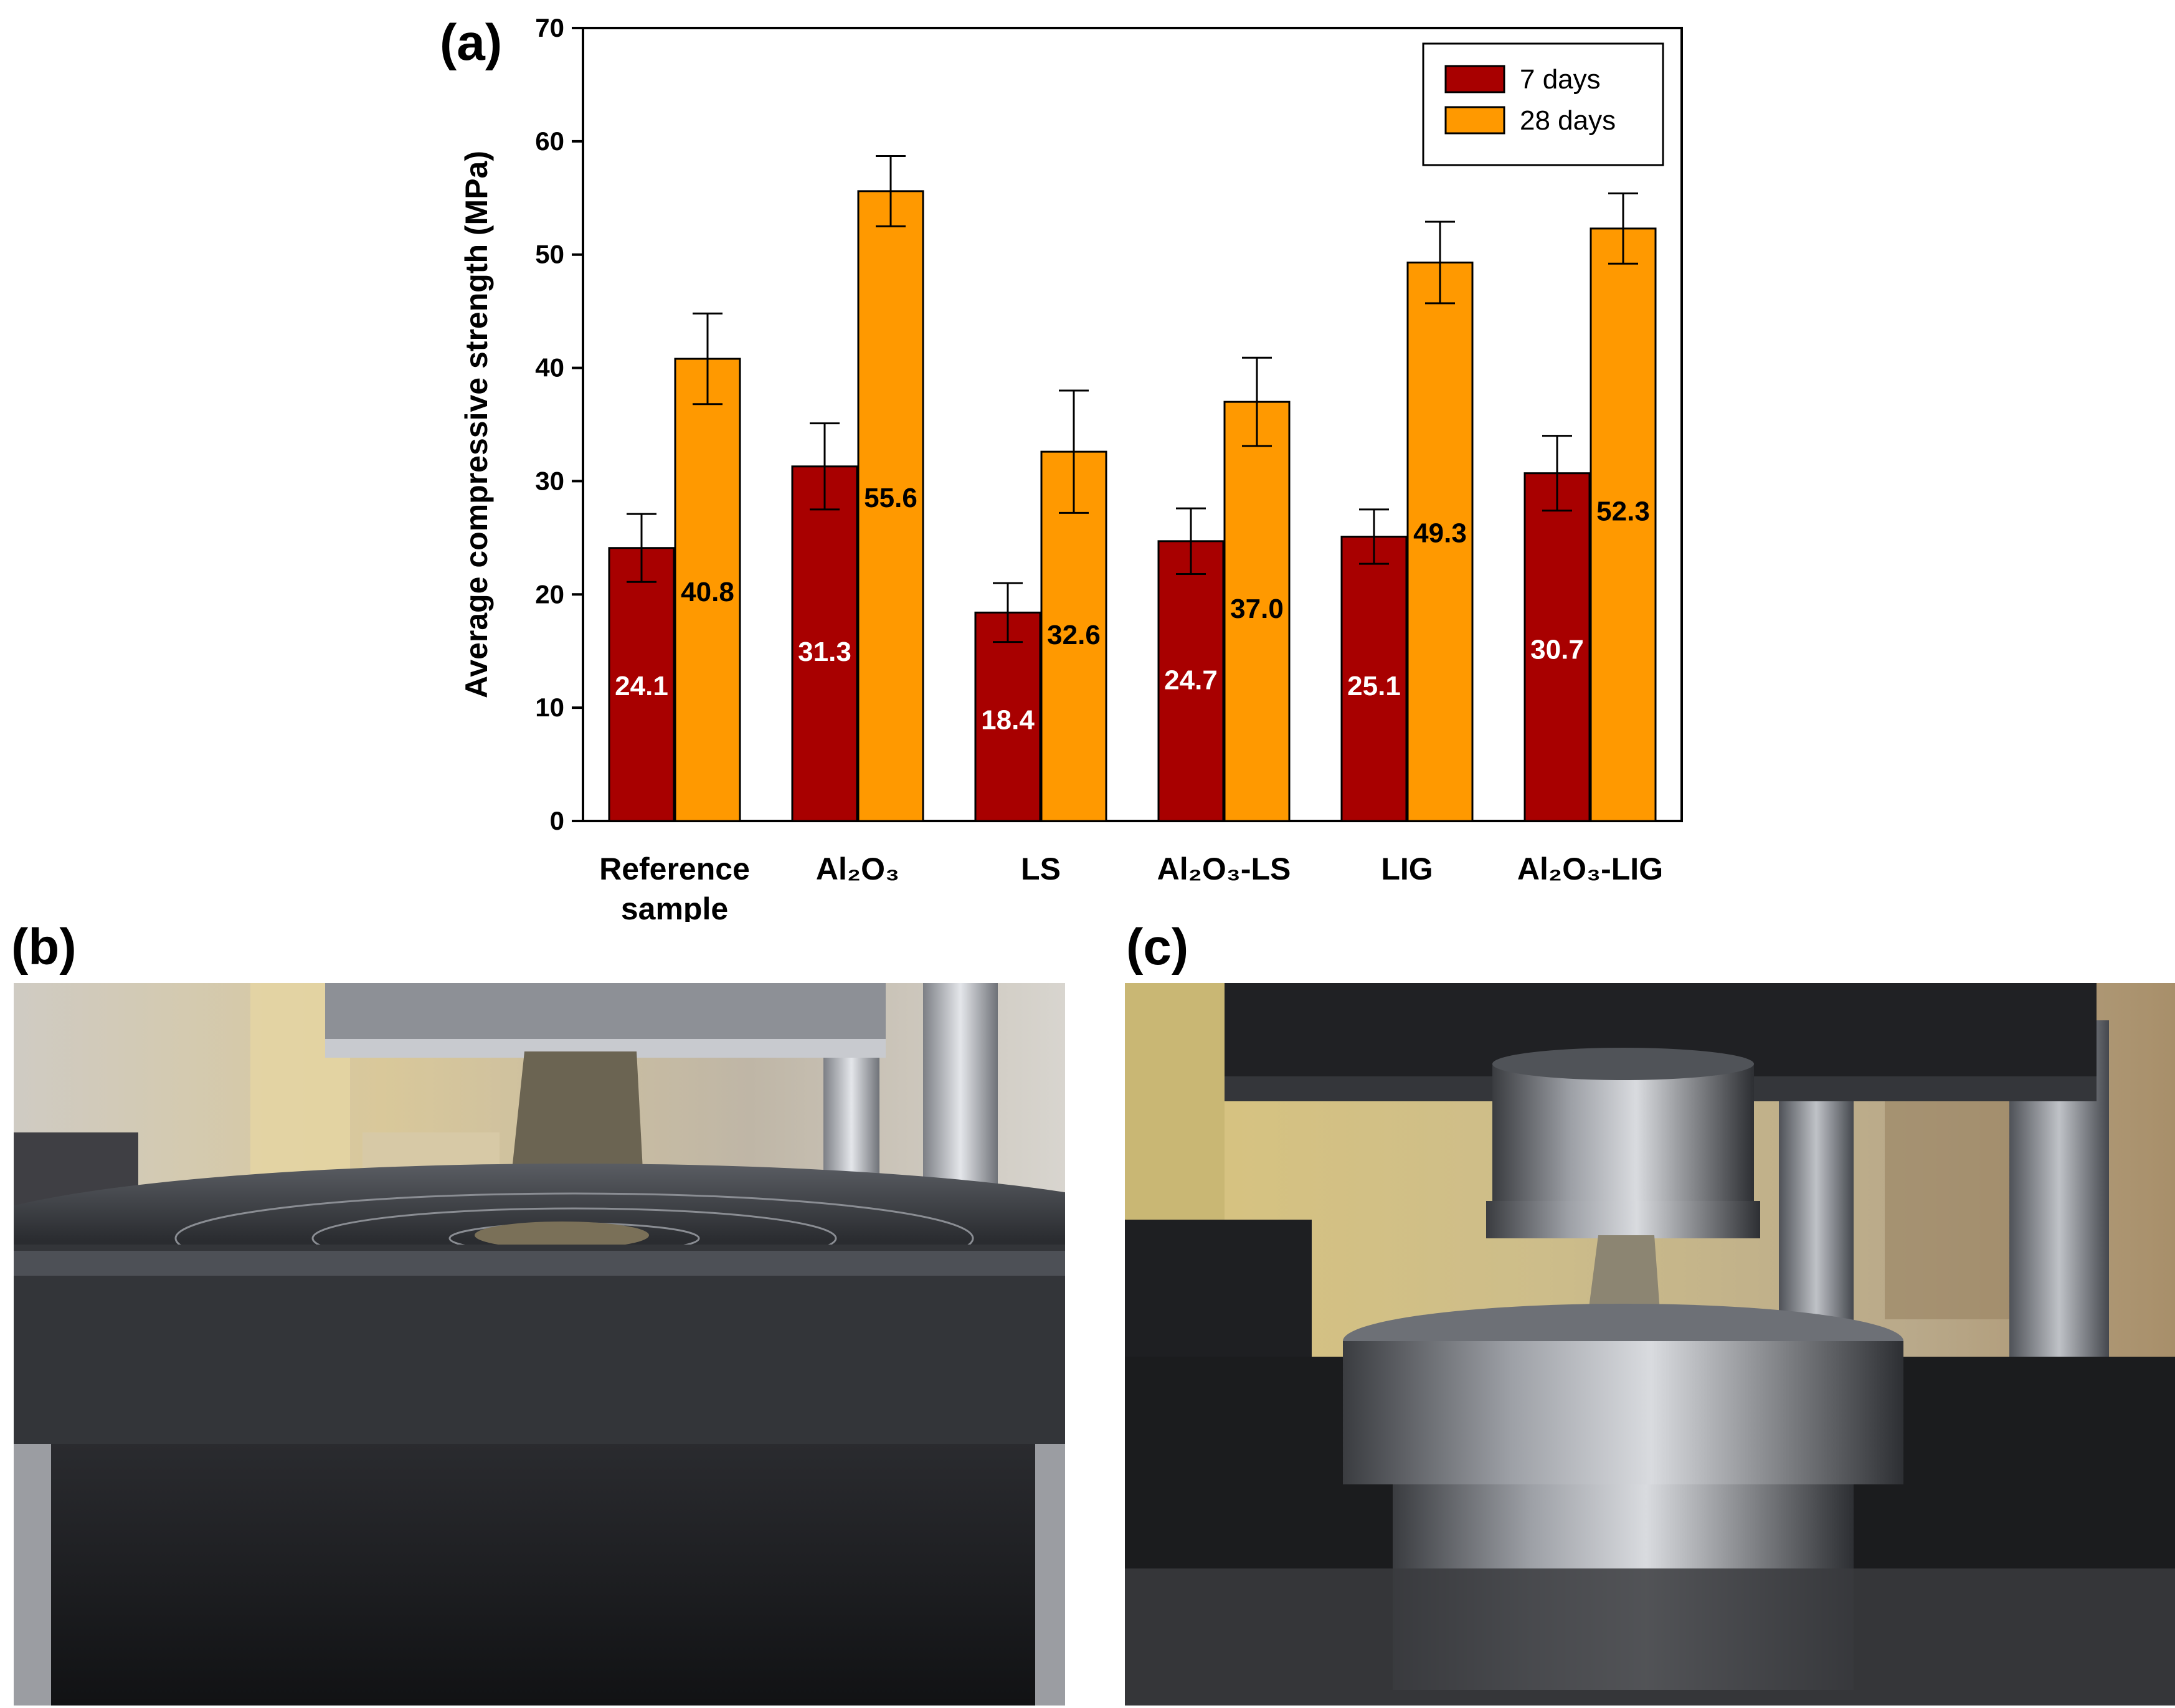 The width and height of the screenshot is (2175, 1708). I want to click on data-label: 40.8, so click(707, 592).